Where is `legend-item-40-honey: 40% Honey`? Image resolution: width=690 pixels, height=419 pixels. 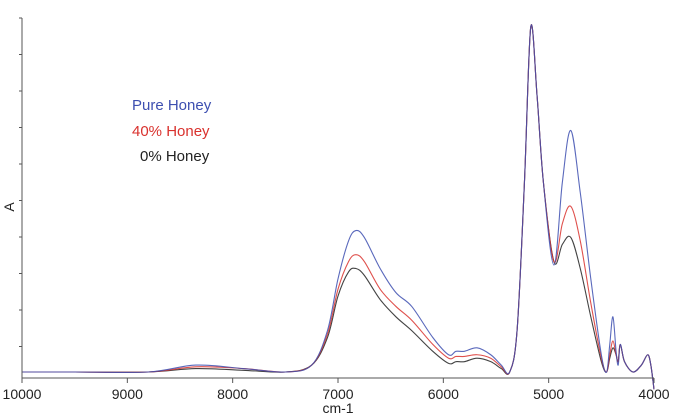 legend-item-40-honey: 40% Honey is located at coordinates (171, 131).